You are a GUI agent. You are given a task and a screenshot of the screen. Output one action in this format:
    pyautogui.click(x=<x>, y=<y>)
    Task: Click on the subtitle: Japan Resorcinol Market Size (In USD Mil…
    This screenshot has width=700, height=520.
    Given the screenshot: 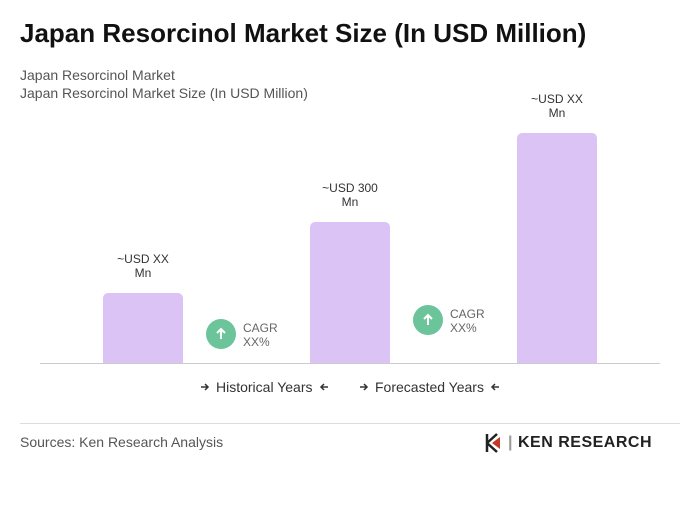 What is the action you would take?
    pyautogui.click(x=164, y=93)
    